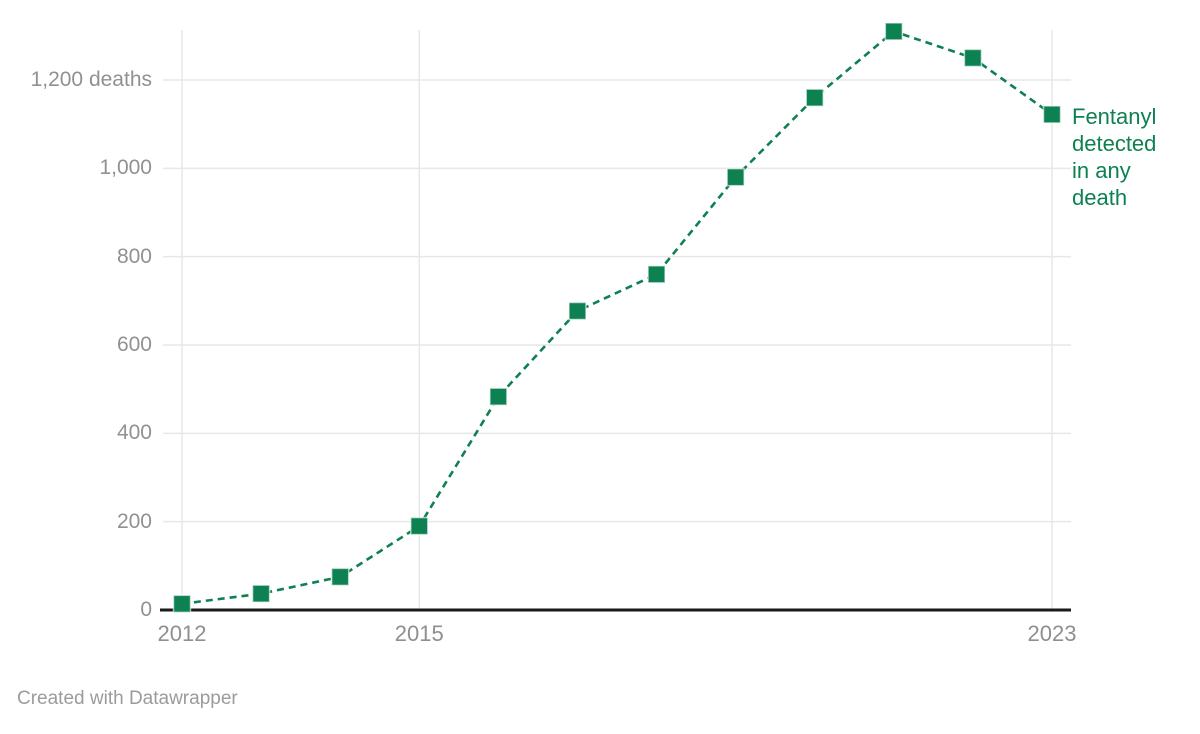 Image resolution: width=1200 pixels, height=734 pixels. What do you see at coordinates (125, 168) in the screenshot?
I see `y-tick-label: 1,000` at bounding box center [125, 168].